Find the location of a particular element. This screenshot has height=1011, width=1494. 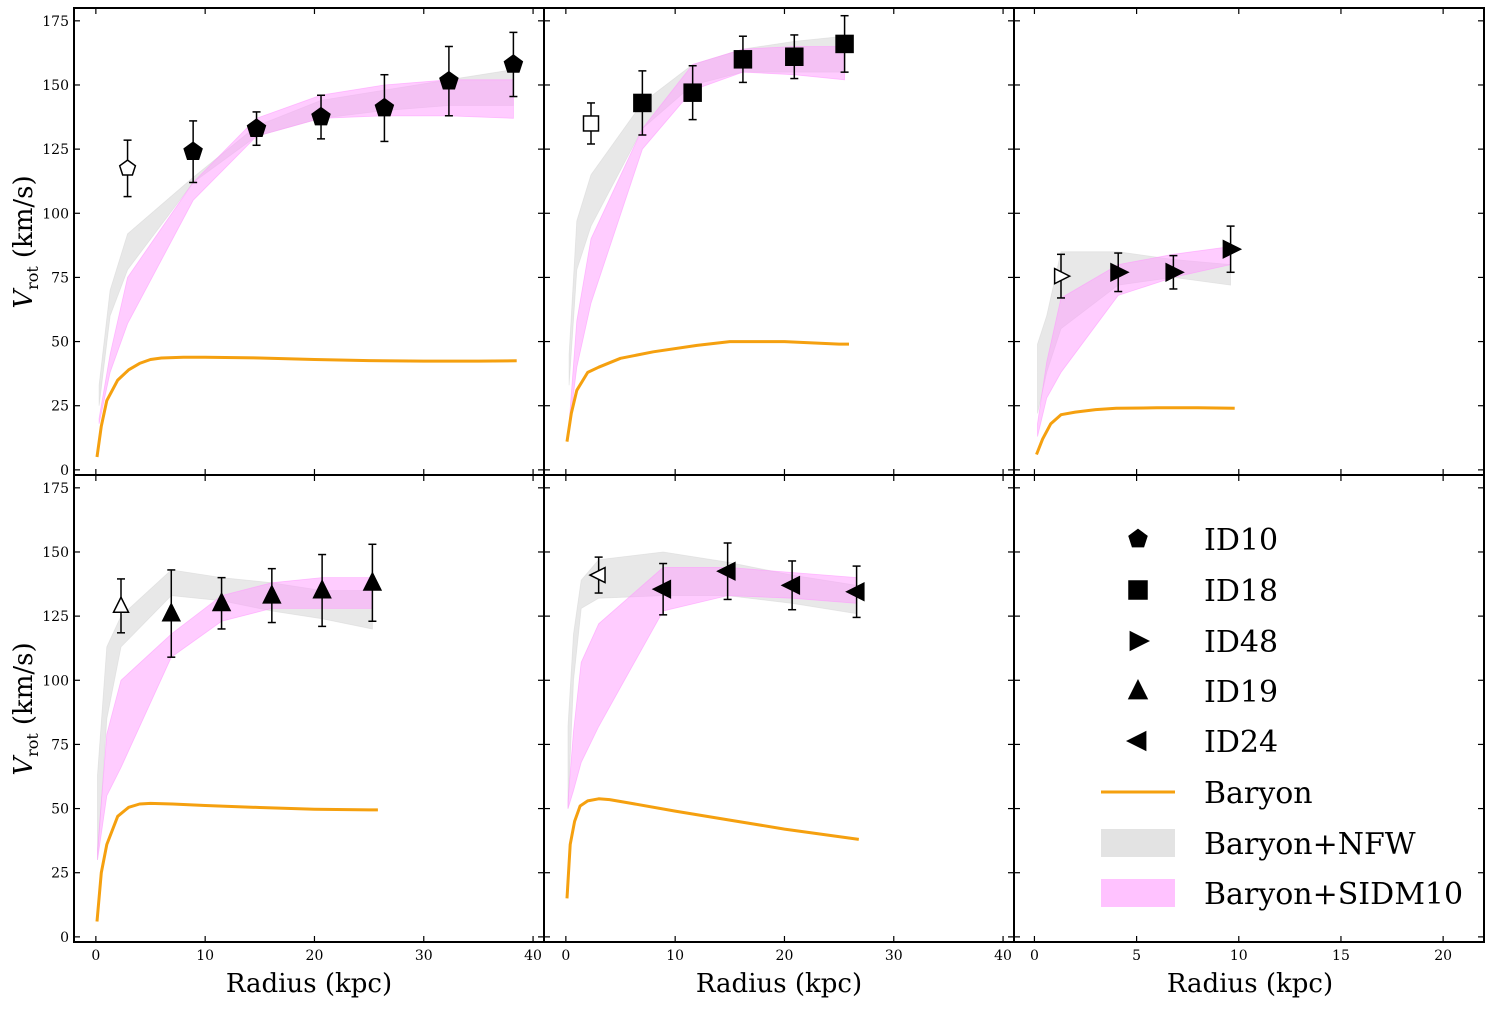

square-icon is located at coordinates (1138, 590).